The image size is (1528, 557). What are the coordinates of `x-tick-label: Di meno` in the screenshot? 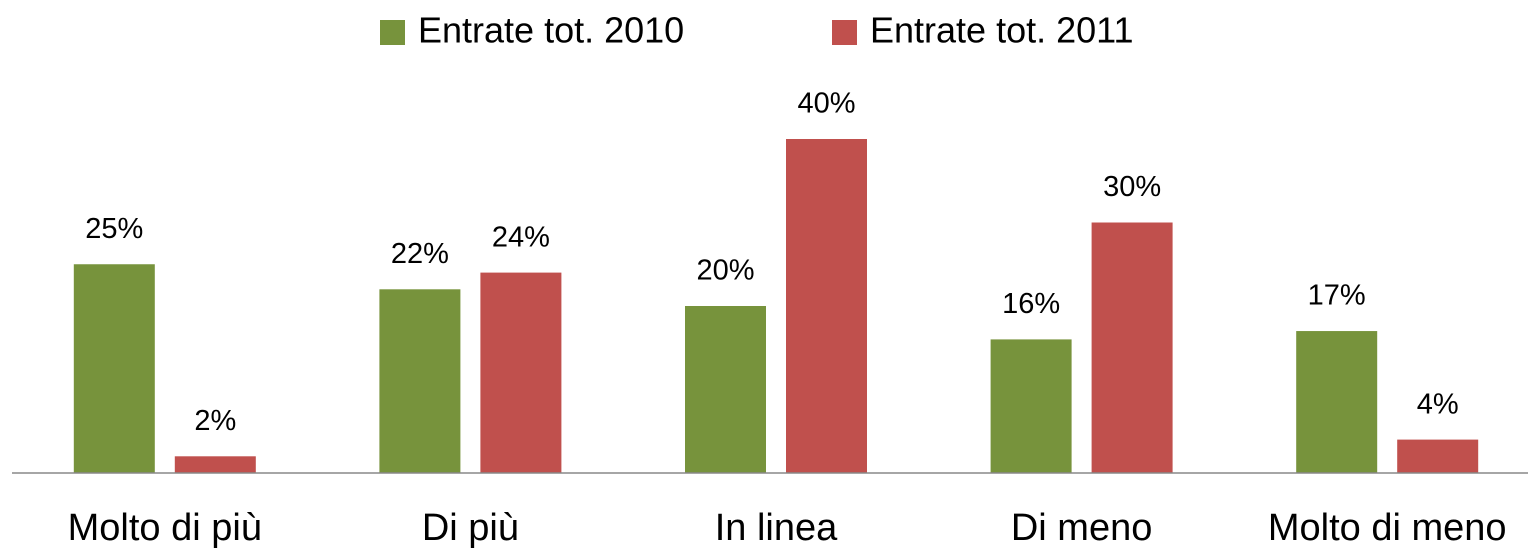 It's located at (1082, 528).